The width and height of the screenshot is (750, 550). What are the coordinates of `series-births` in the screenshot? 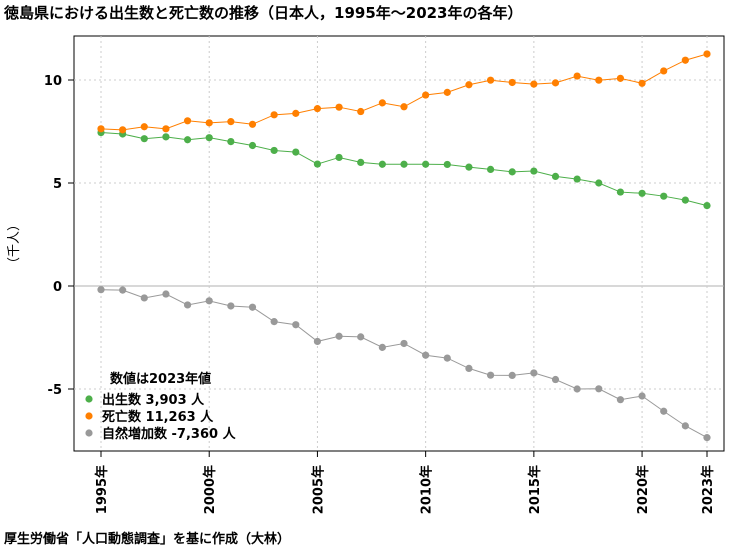 It's located at (404, 169).